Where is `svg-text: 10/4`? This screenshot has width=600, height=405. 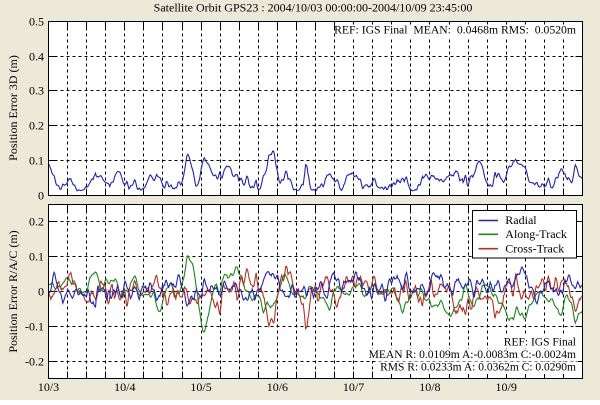
svg-text: 10/4 is located at coordinates (124, 387).